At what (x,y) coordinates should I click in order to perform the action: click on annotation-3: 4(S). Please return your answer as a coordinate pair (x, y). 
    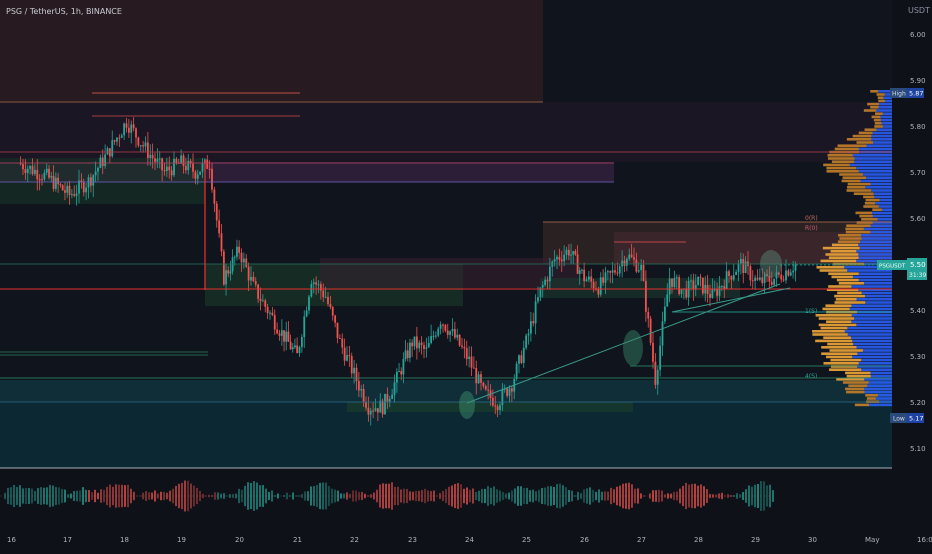
    Looking at the image, I should click on (811, 376).